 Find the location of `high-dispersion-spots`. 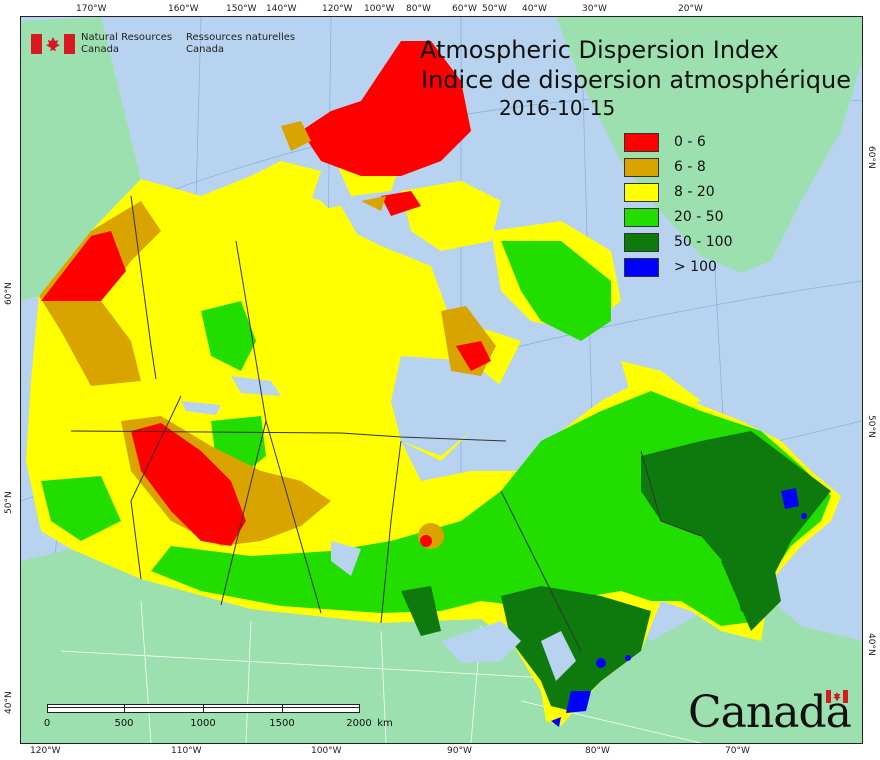

high-dispersion-spots is located at coordinates (679, 607).